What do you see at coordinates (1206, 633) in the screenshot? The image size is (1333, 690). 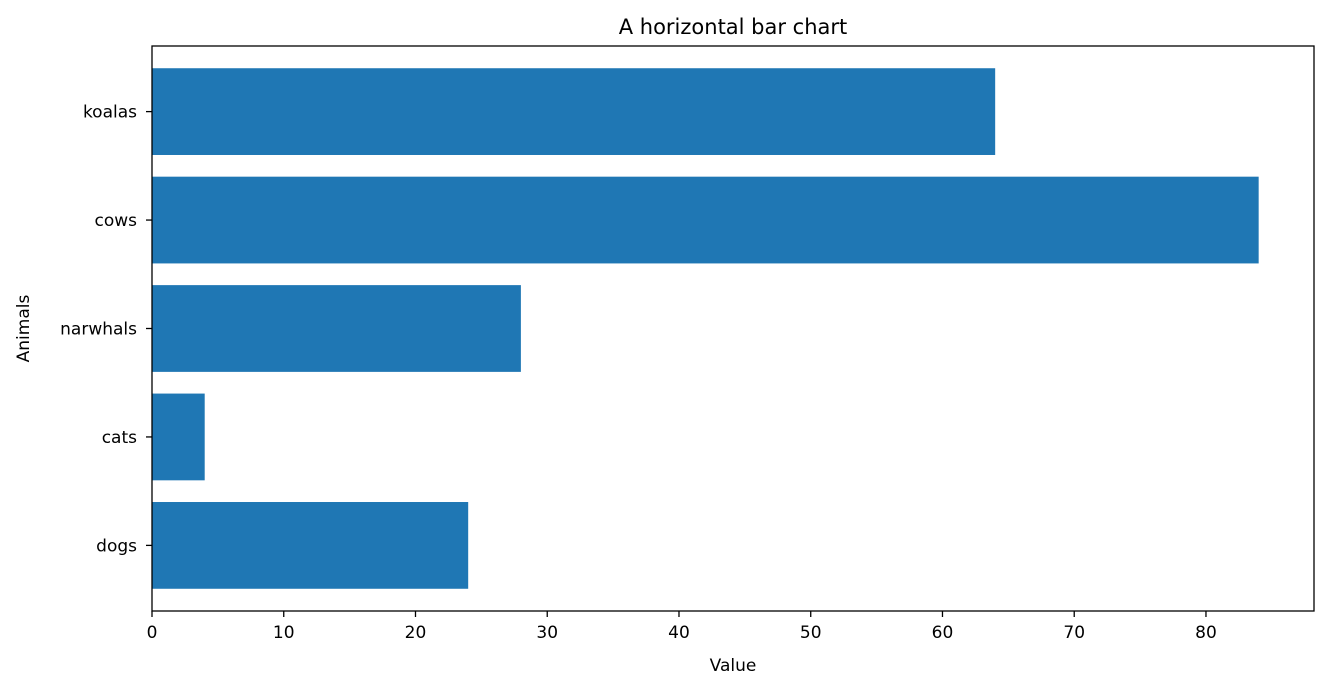 I see `x-tick-label: 80` at bounding box center [1206, 633].